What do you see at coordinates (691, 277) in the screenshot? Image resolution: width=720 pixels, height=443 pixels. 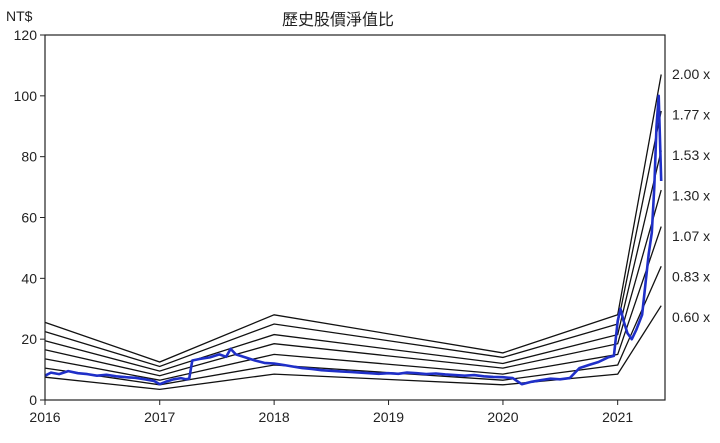 I see `band-label: 0.83 x` at bounding box center [691, 277].